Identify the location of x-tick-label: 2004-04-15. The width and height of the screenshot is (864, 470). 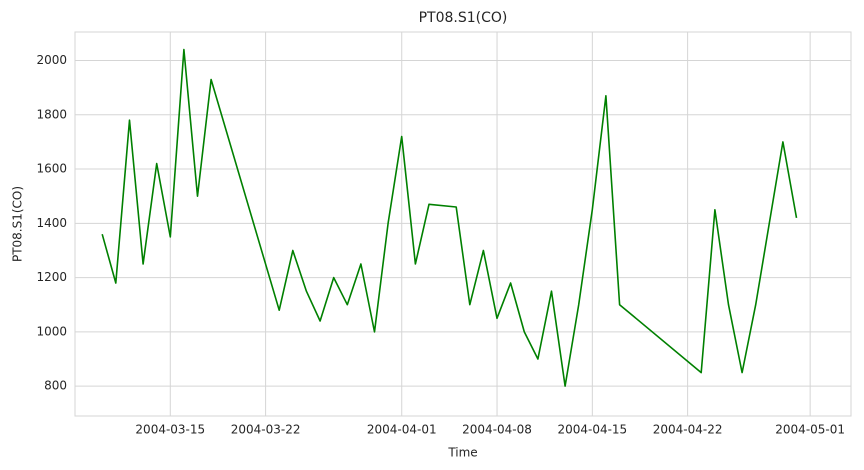
(592, 430).